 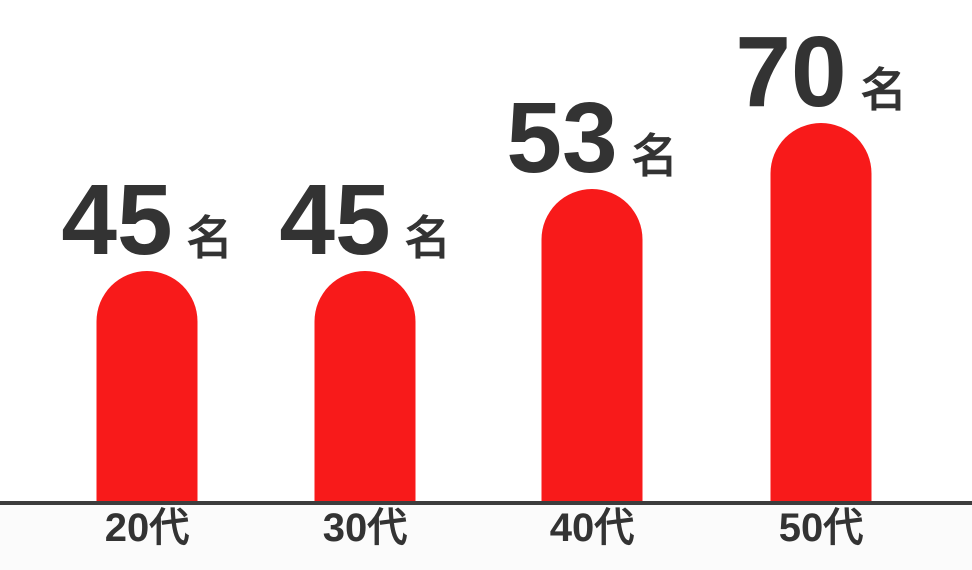 I want to click on category-label: 20代, so click(x=147, y=528).